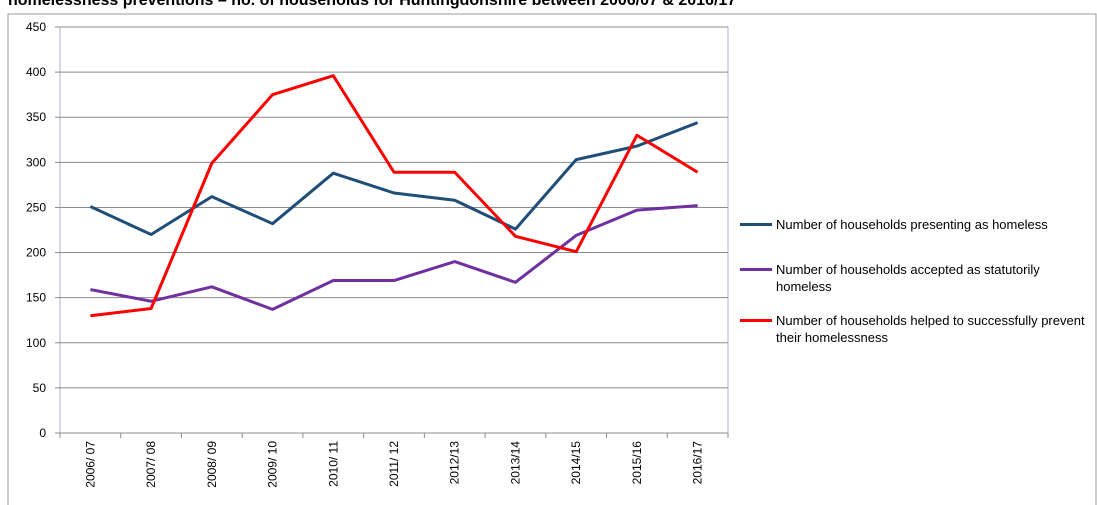  I want to click on x-tick-label: 2015/16, so click(637, 463).